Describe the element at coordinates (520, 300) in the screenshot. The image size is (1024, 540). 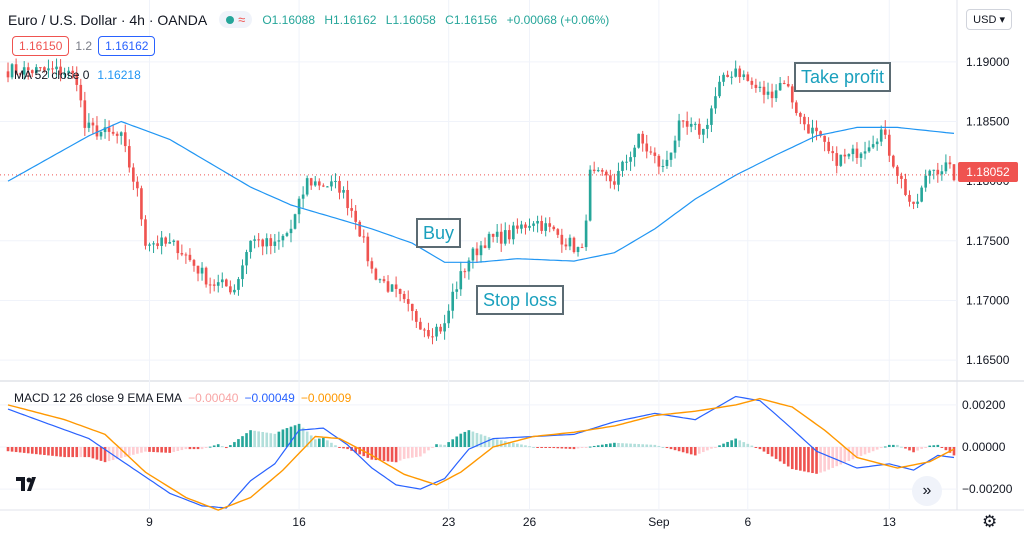
I see `stop-loss-annotation: Stop loss` at that location.